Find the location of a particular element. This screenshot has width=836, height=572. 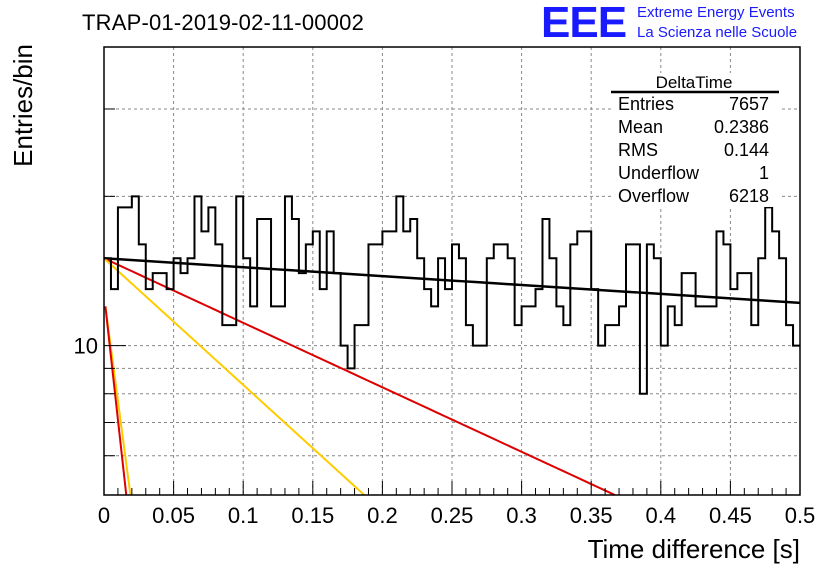

stats-value: 0.144 is located at coordinates (746, 150).